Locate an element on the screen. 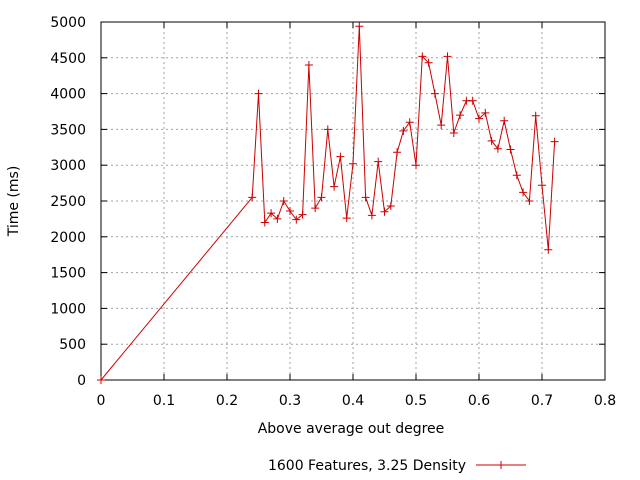 The width and height of the screenshot is (640, 480). y-axis-label: Time (ms) is located at coordinates (14, 202).